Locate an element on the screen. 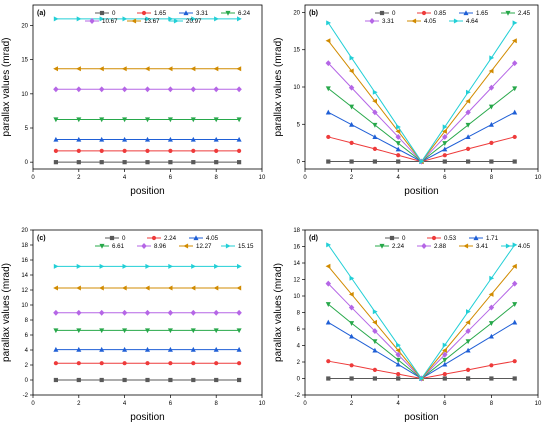 The height and width of the screenshot is (435, 550). legend-entry-label: 6.61 is located at coordinates (118, 246).